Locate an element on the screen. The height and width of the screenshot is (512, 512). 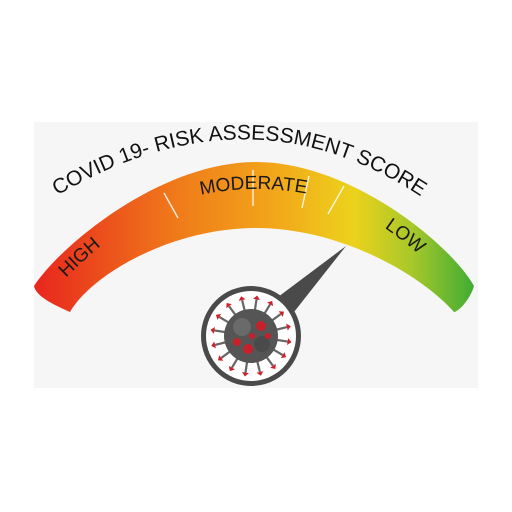
coronavirus-icon is located at coordinates (251, 336).